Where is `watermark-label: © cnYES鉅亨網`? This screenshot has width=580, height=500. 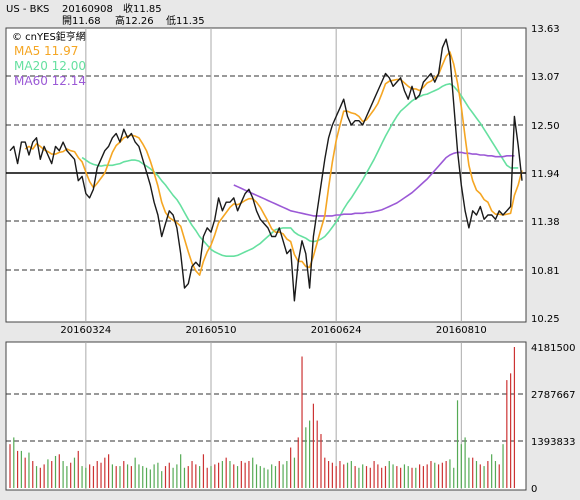
watermark-label: © cnYES鉅亨網 is located at coordinates (49, 36).